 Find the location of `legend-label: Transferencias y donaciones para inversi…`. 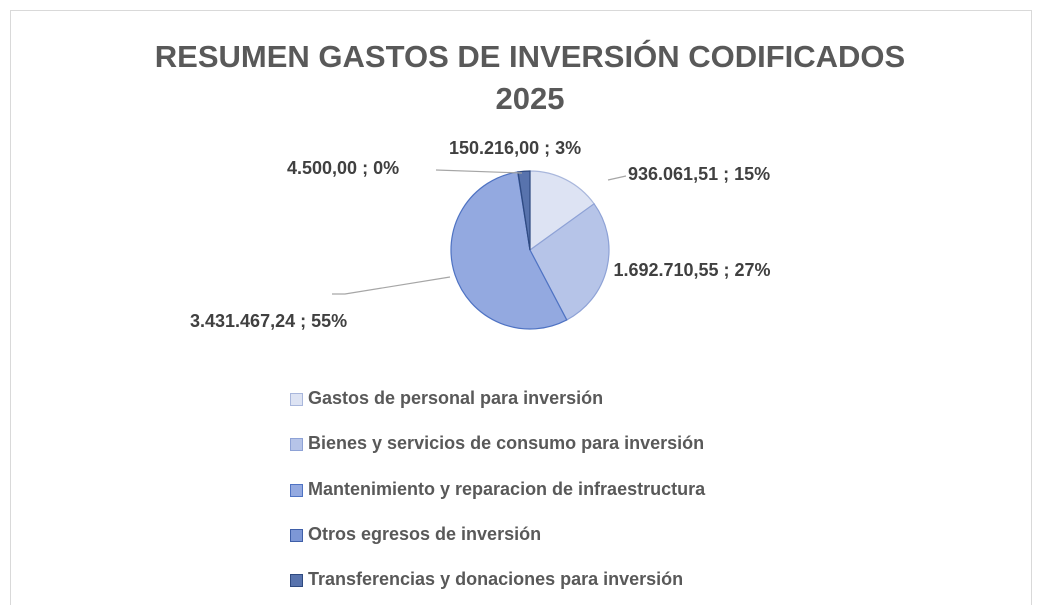

legend-label: Transferencias y donaciones para inversi… is located at coordinates (496, 579).